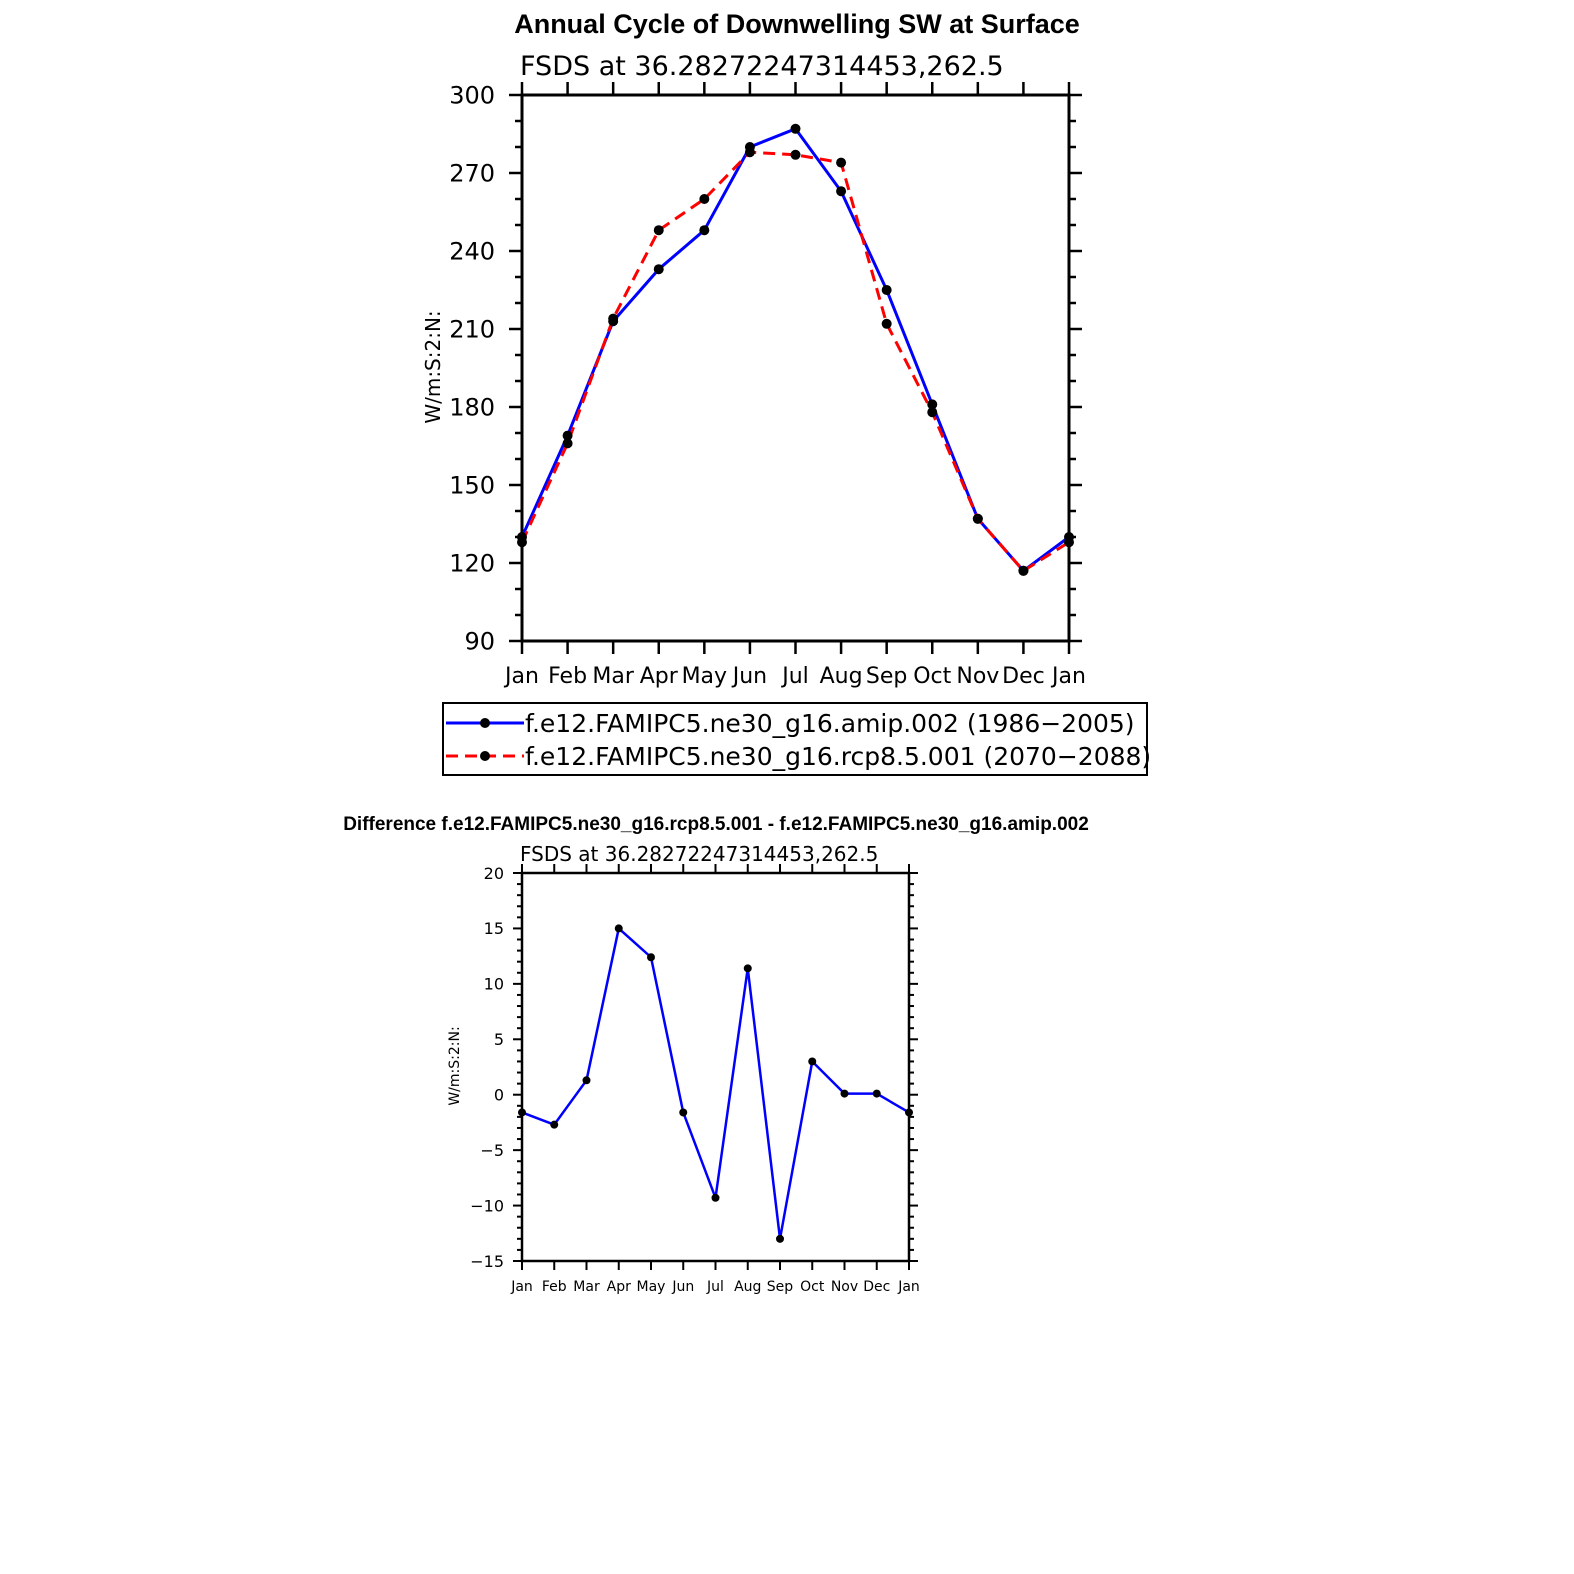 This screenshot has width=1574, height=1574. What do you see at coordinates (472, 174) in the screenshot?
I see `y-tick-label: 270` at bounding box center [472, 174].